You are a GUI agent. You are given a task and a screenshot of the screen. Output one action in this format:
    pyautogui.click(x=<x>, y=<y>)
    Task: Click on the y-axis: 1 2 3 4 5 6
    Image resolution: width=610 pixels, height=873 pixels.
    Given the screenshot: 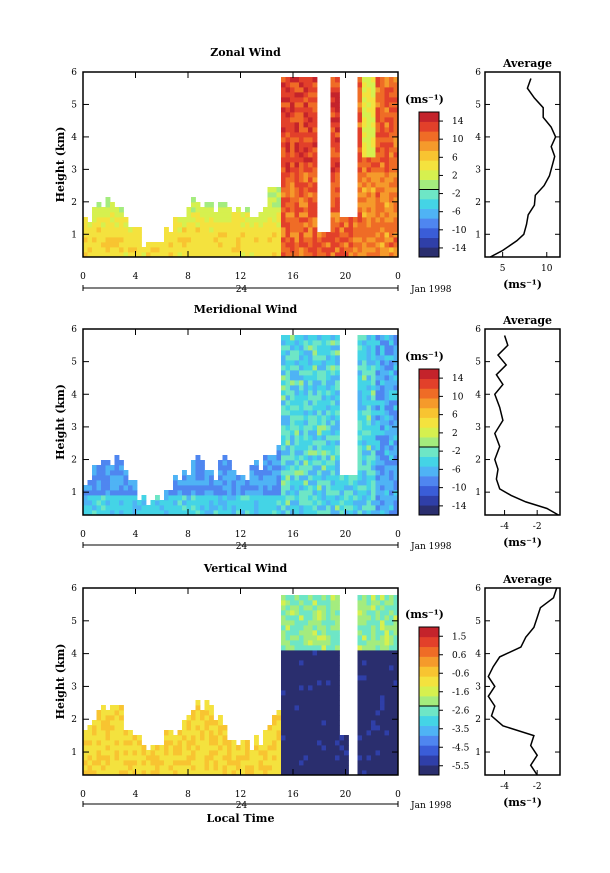 What is the action you would take?
    pyautogui.click(x=234, y=411)
    